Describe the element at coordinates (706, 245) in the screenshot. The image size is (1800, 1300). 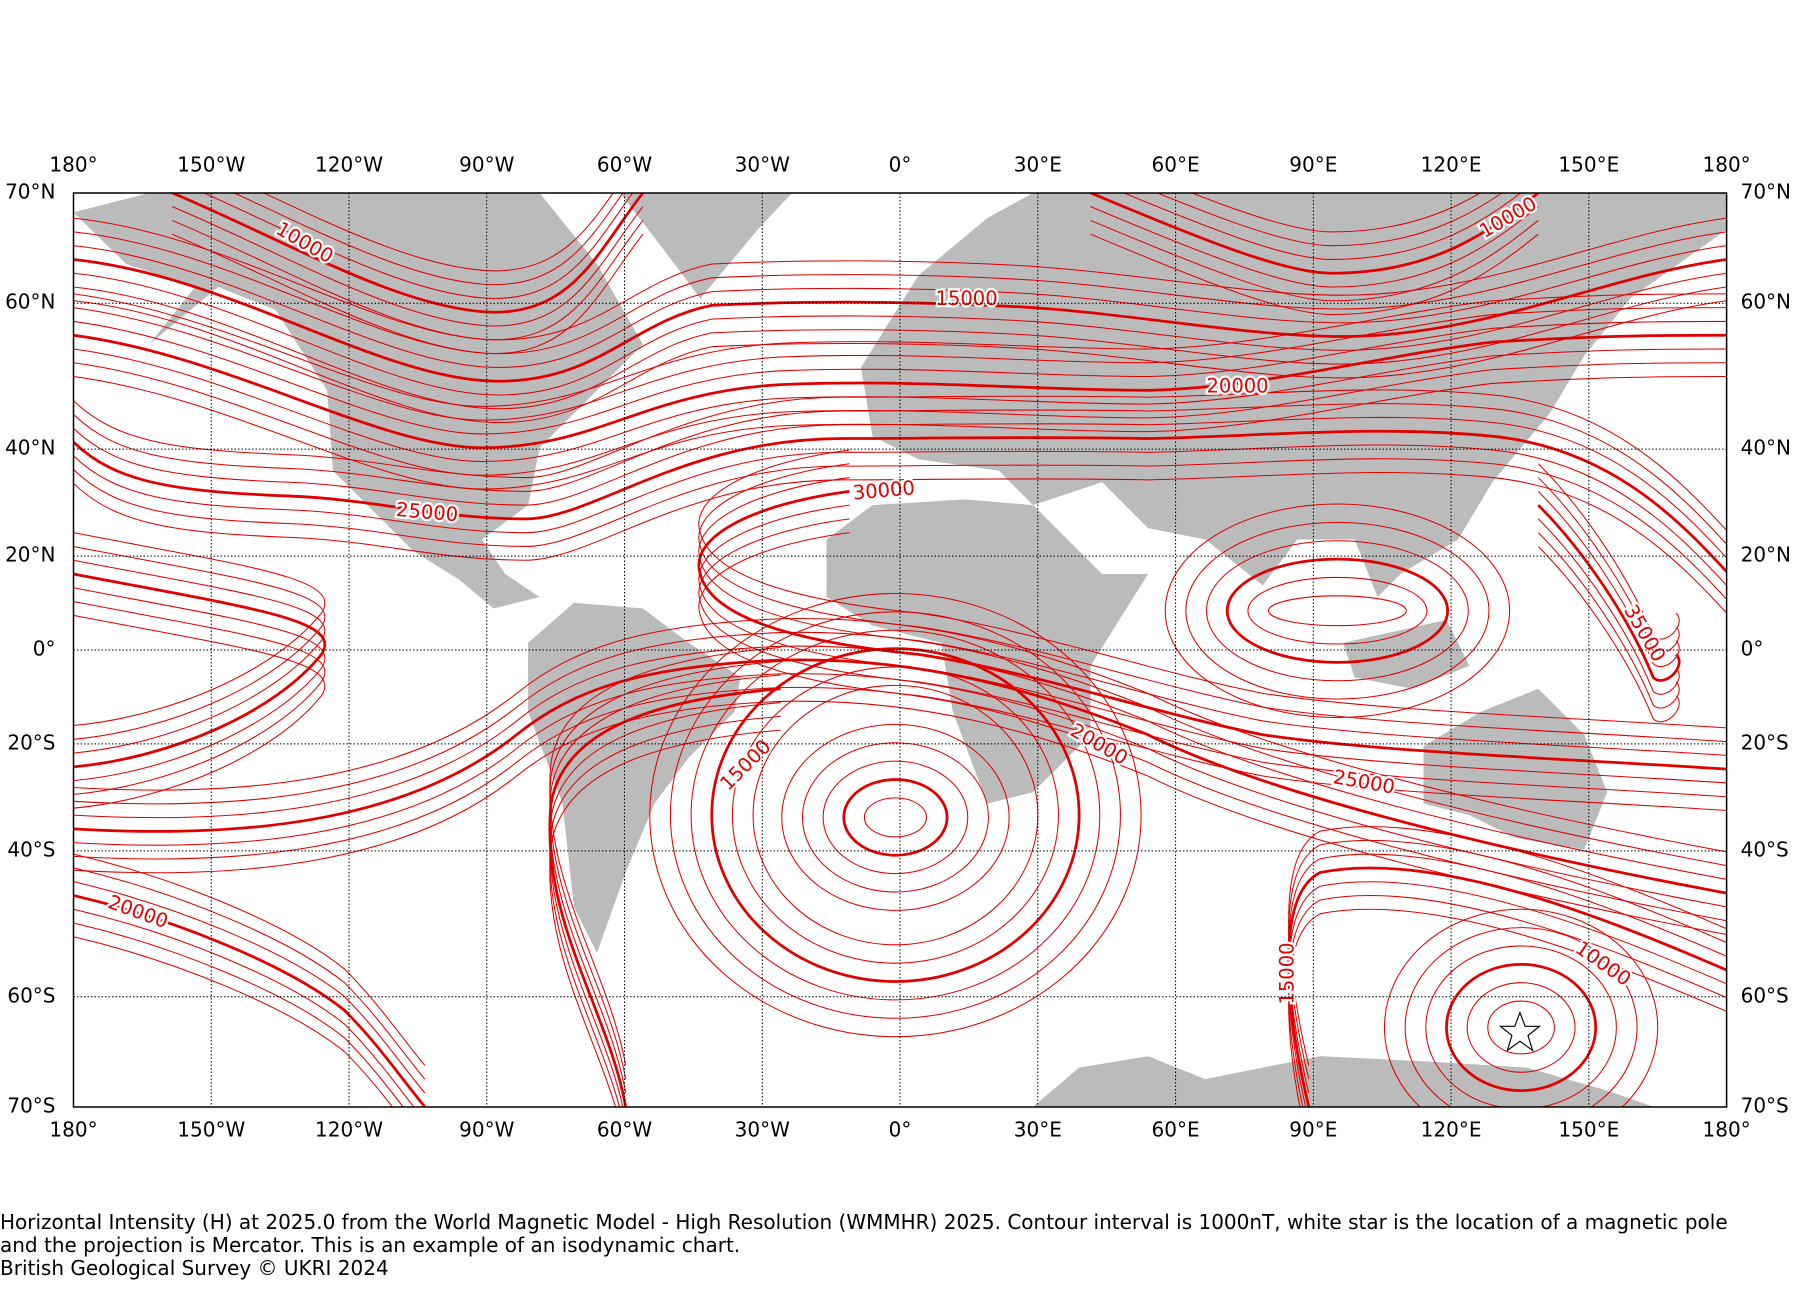
I see `greenland` at that location.